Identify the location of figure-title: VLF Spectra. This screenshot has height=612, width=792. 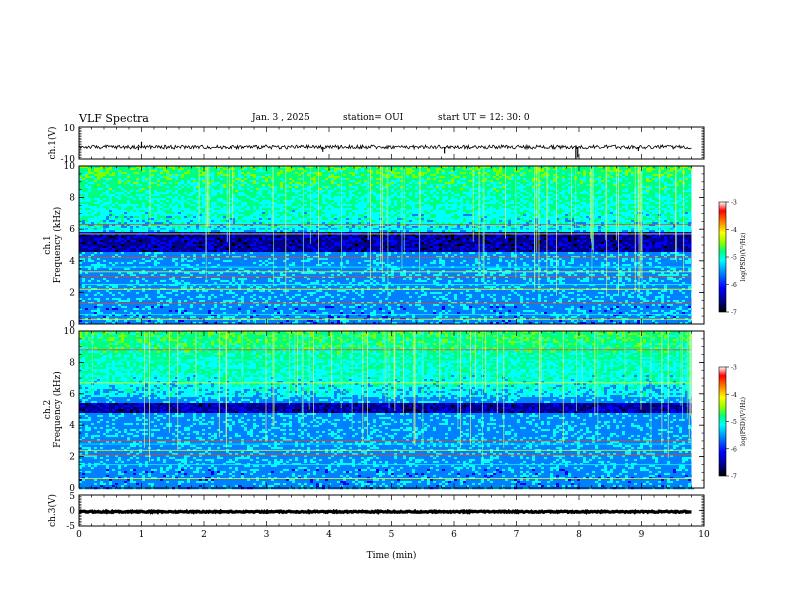
(114, 118).